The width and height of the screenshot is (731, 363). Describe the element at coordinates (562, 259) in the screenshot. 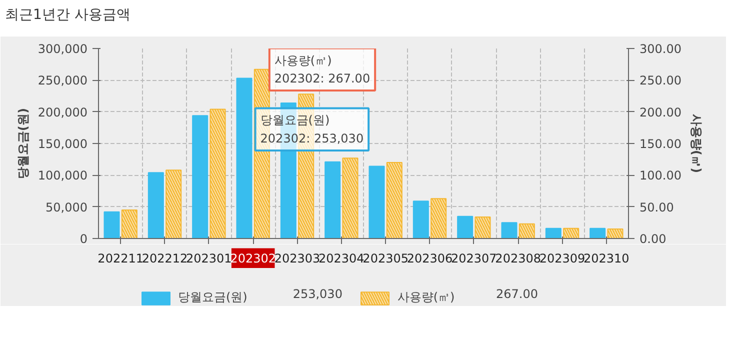

I see `x-tick-label: 202309` at that location.